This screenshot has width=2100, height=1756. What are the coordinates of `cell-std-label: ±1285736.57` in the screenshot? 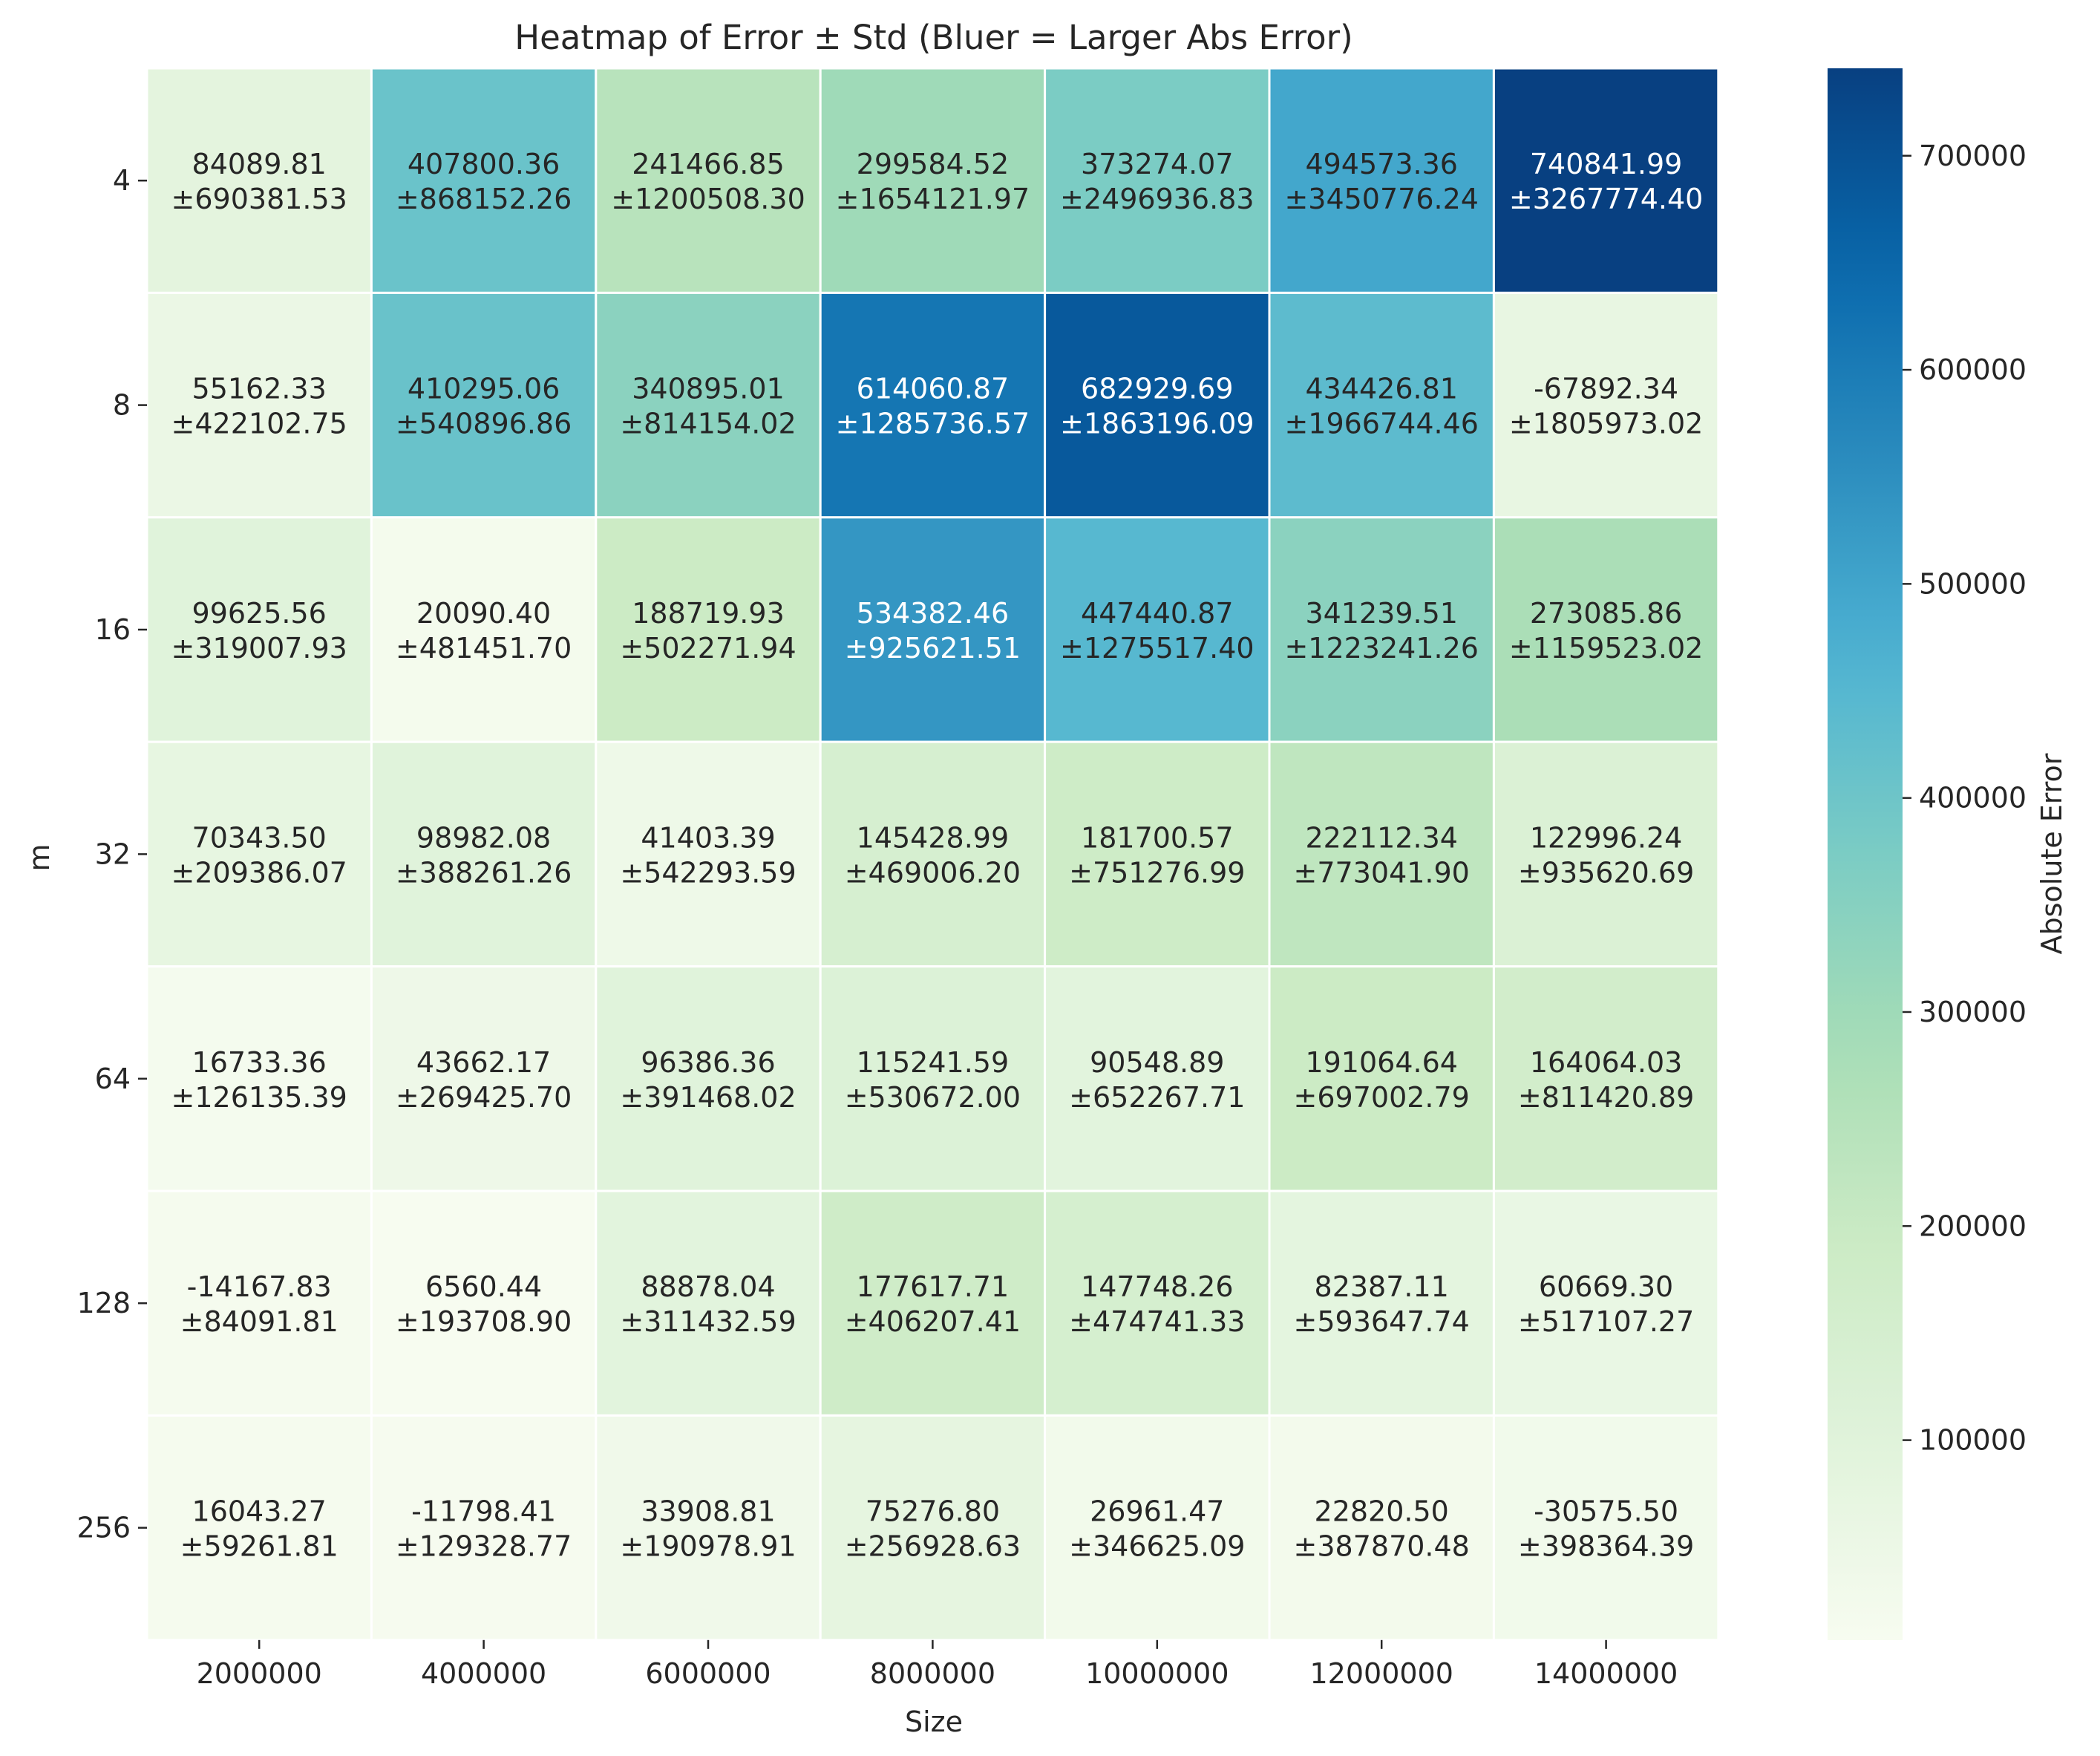 It's located at (933, 424).